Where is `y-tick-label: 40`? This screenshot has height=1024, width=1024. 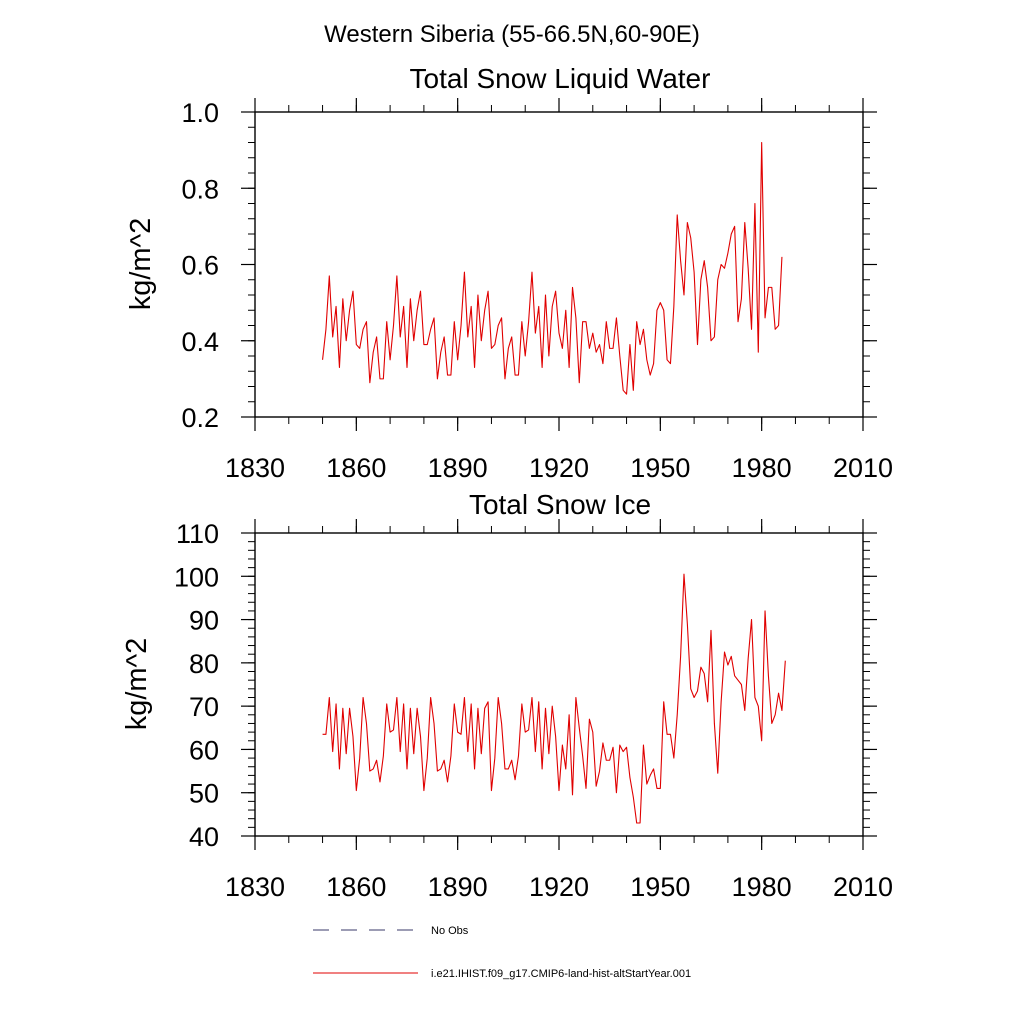 y-tick-label: 40 is located at coordinates (204, 837).